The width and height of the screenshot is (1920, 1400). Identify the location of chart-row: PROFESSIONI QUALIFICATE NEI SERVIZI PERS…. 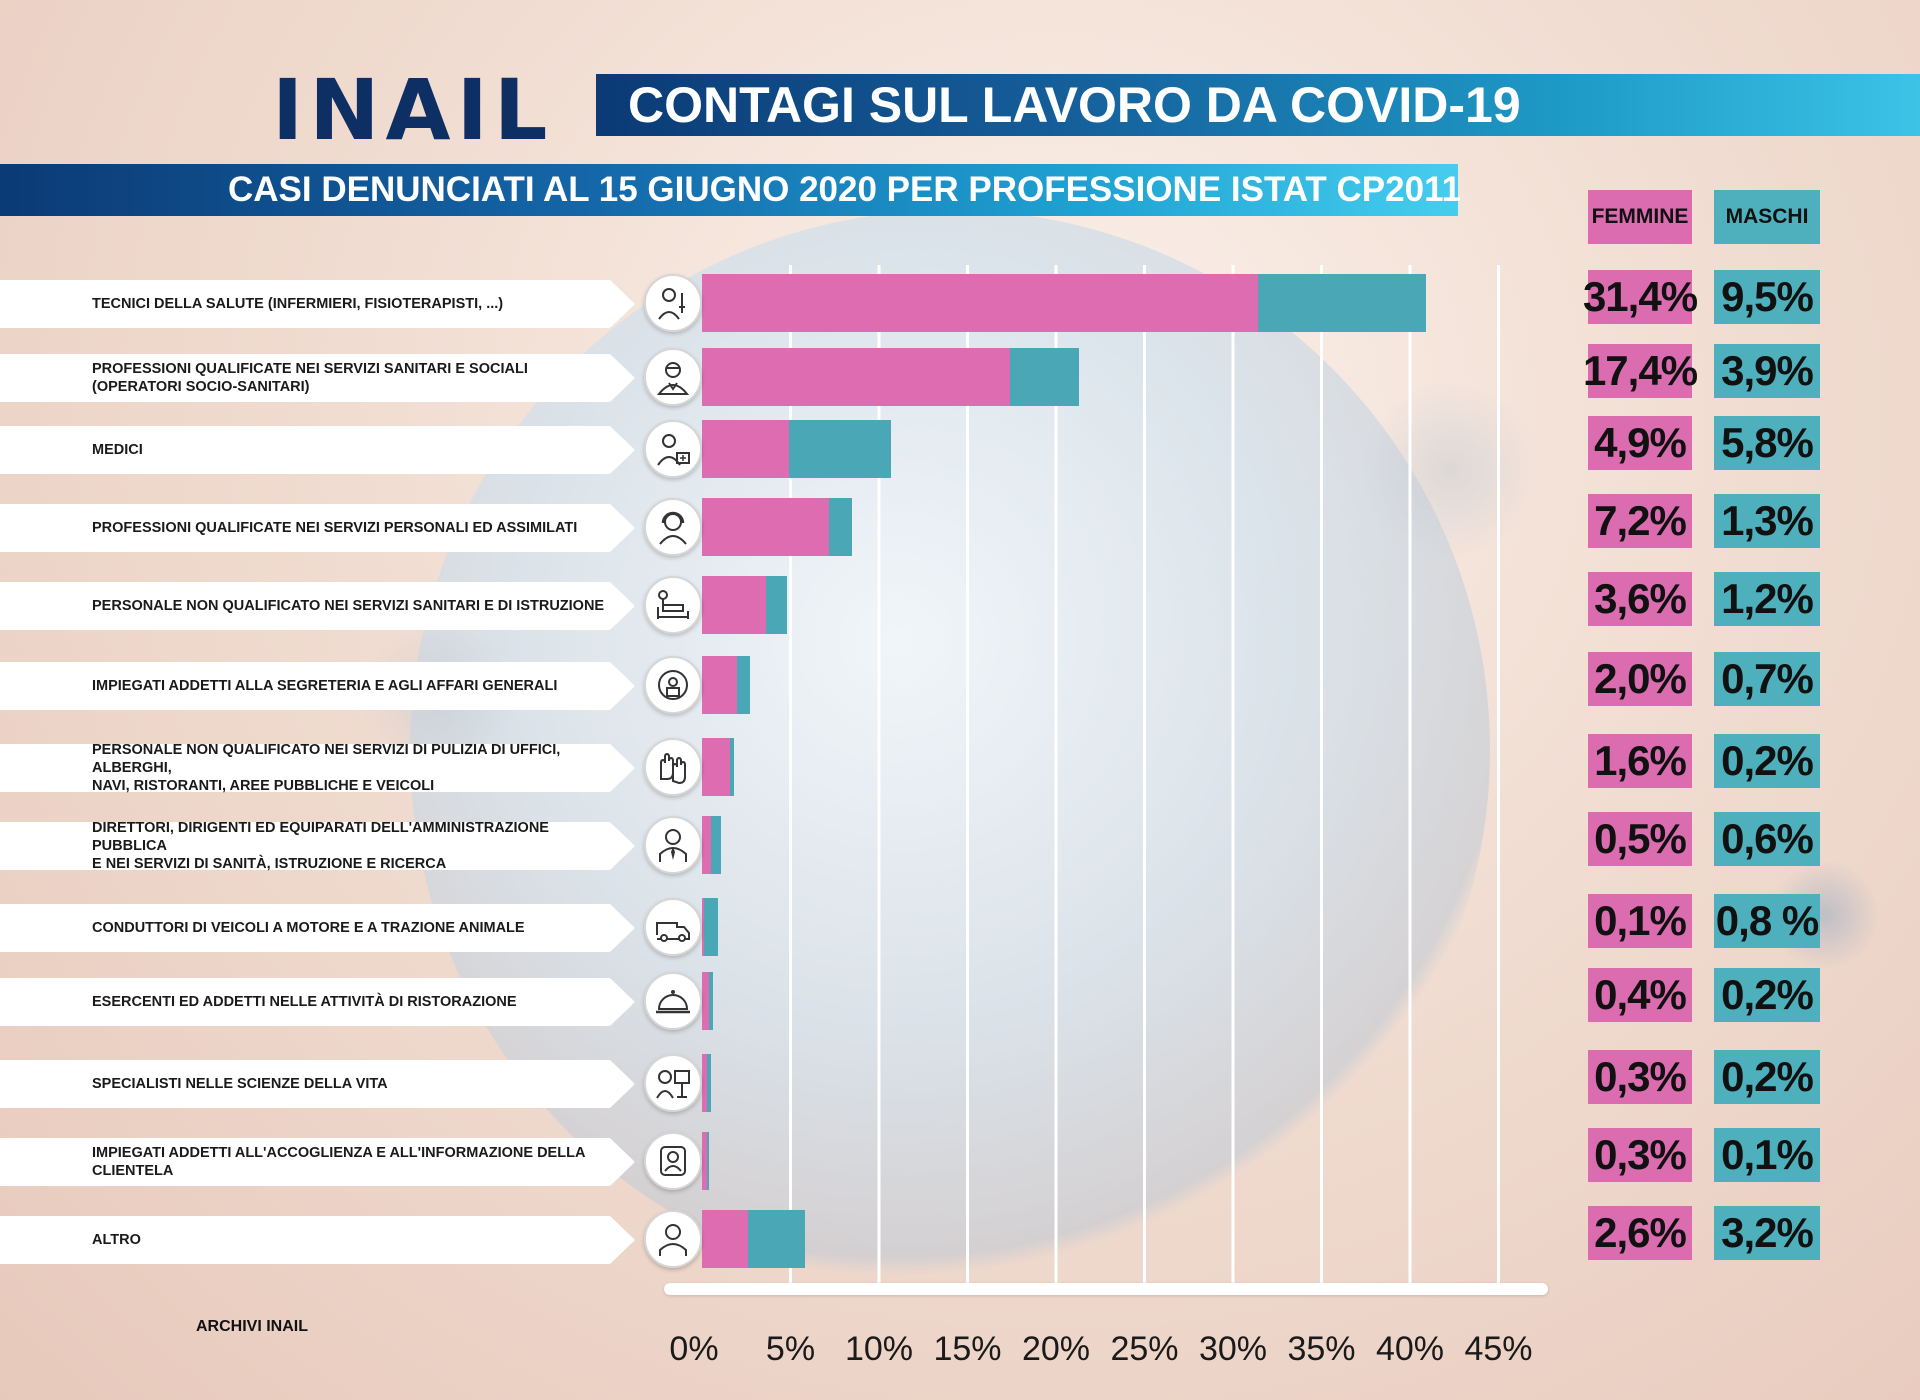
(960, 525).